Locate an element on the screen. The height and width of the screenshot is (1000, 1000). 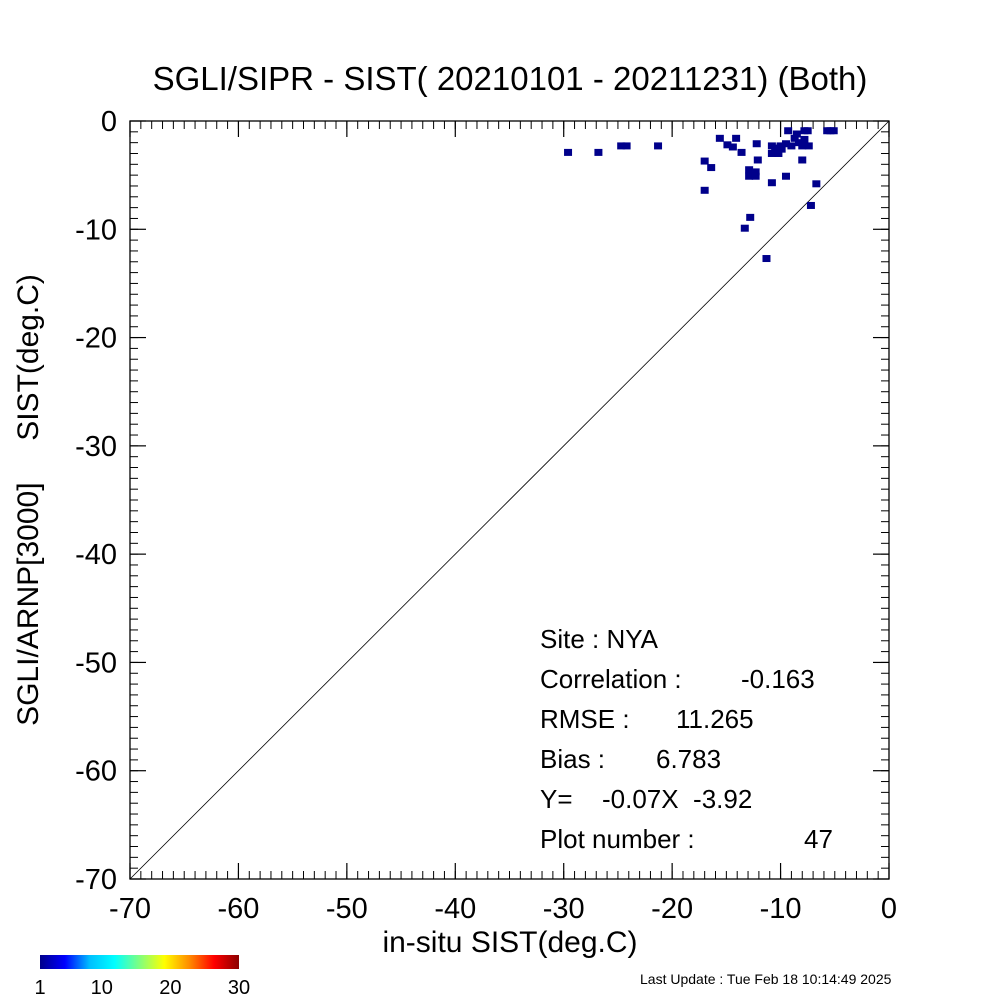
stat-site: Site : NYA is located at coordinates (599, 639).